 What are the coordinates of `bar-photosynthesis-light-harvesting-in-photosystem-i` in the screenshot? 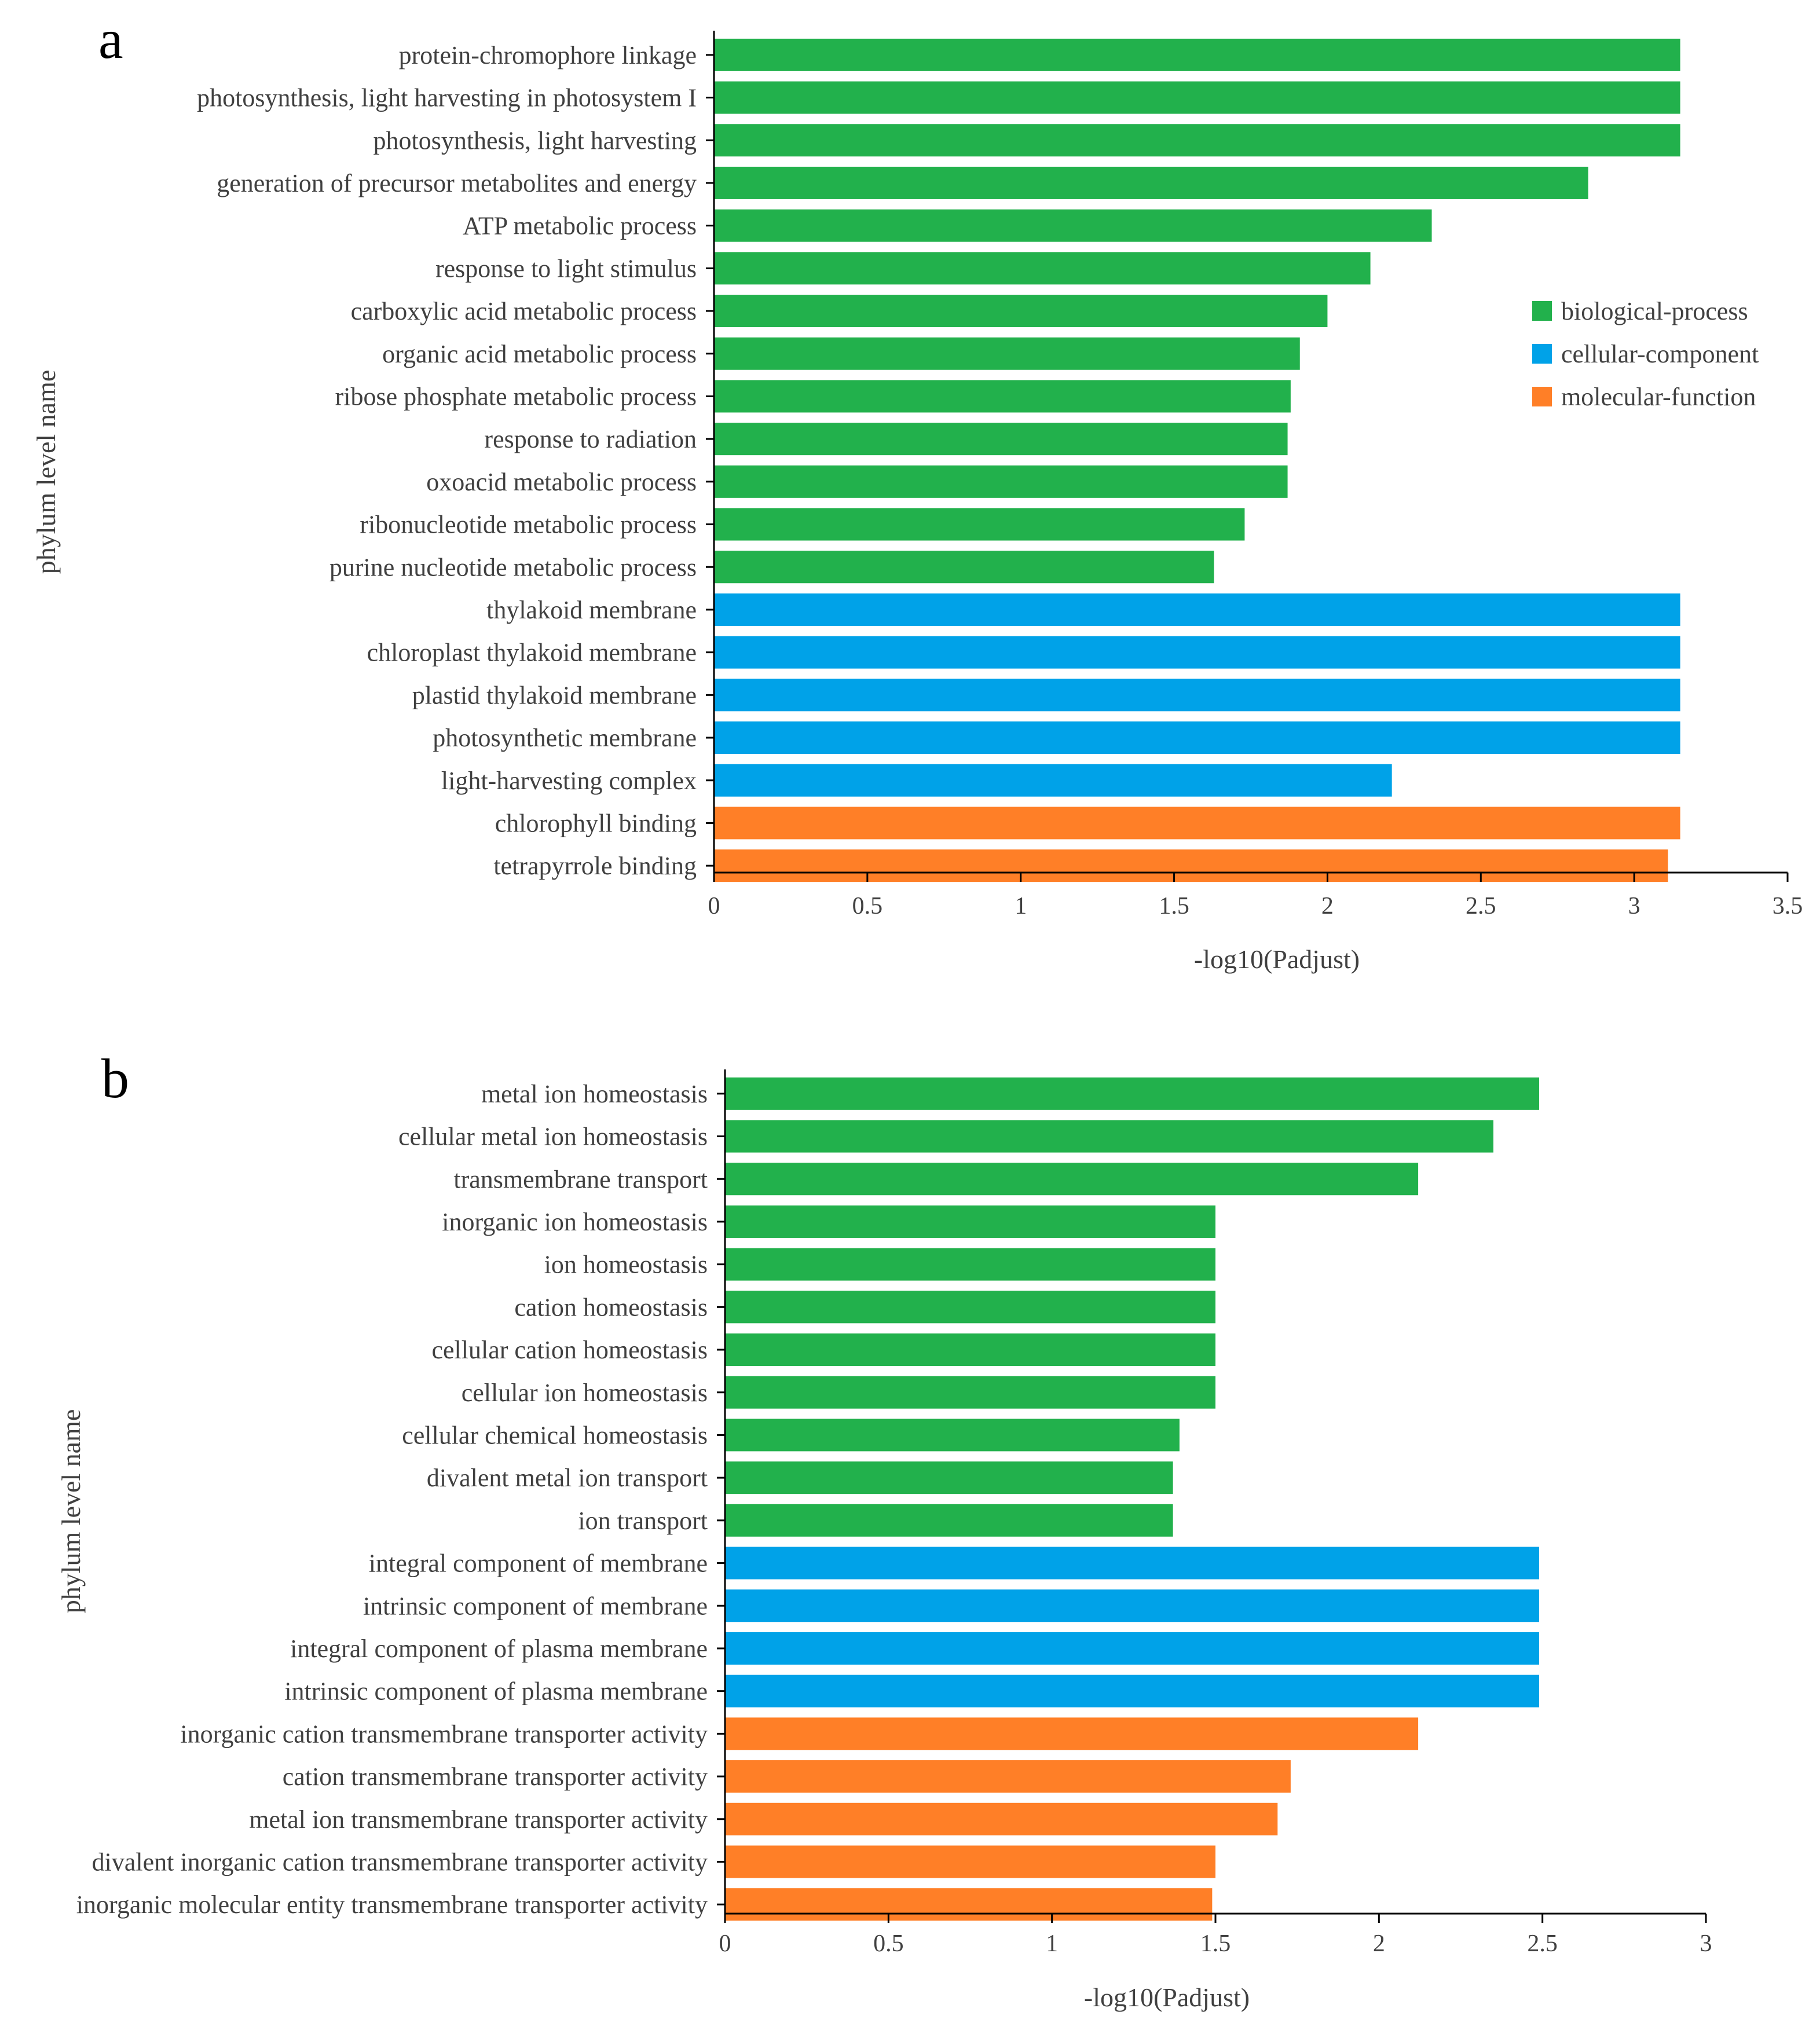 It's located at (1198, 98).